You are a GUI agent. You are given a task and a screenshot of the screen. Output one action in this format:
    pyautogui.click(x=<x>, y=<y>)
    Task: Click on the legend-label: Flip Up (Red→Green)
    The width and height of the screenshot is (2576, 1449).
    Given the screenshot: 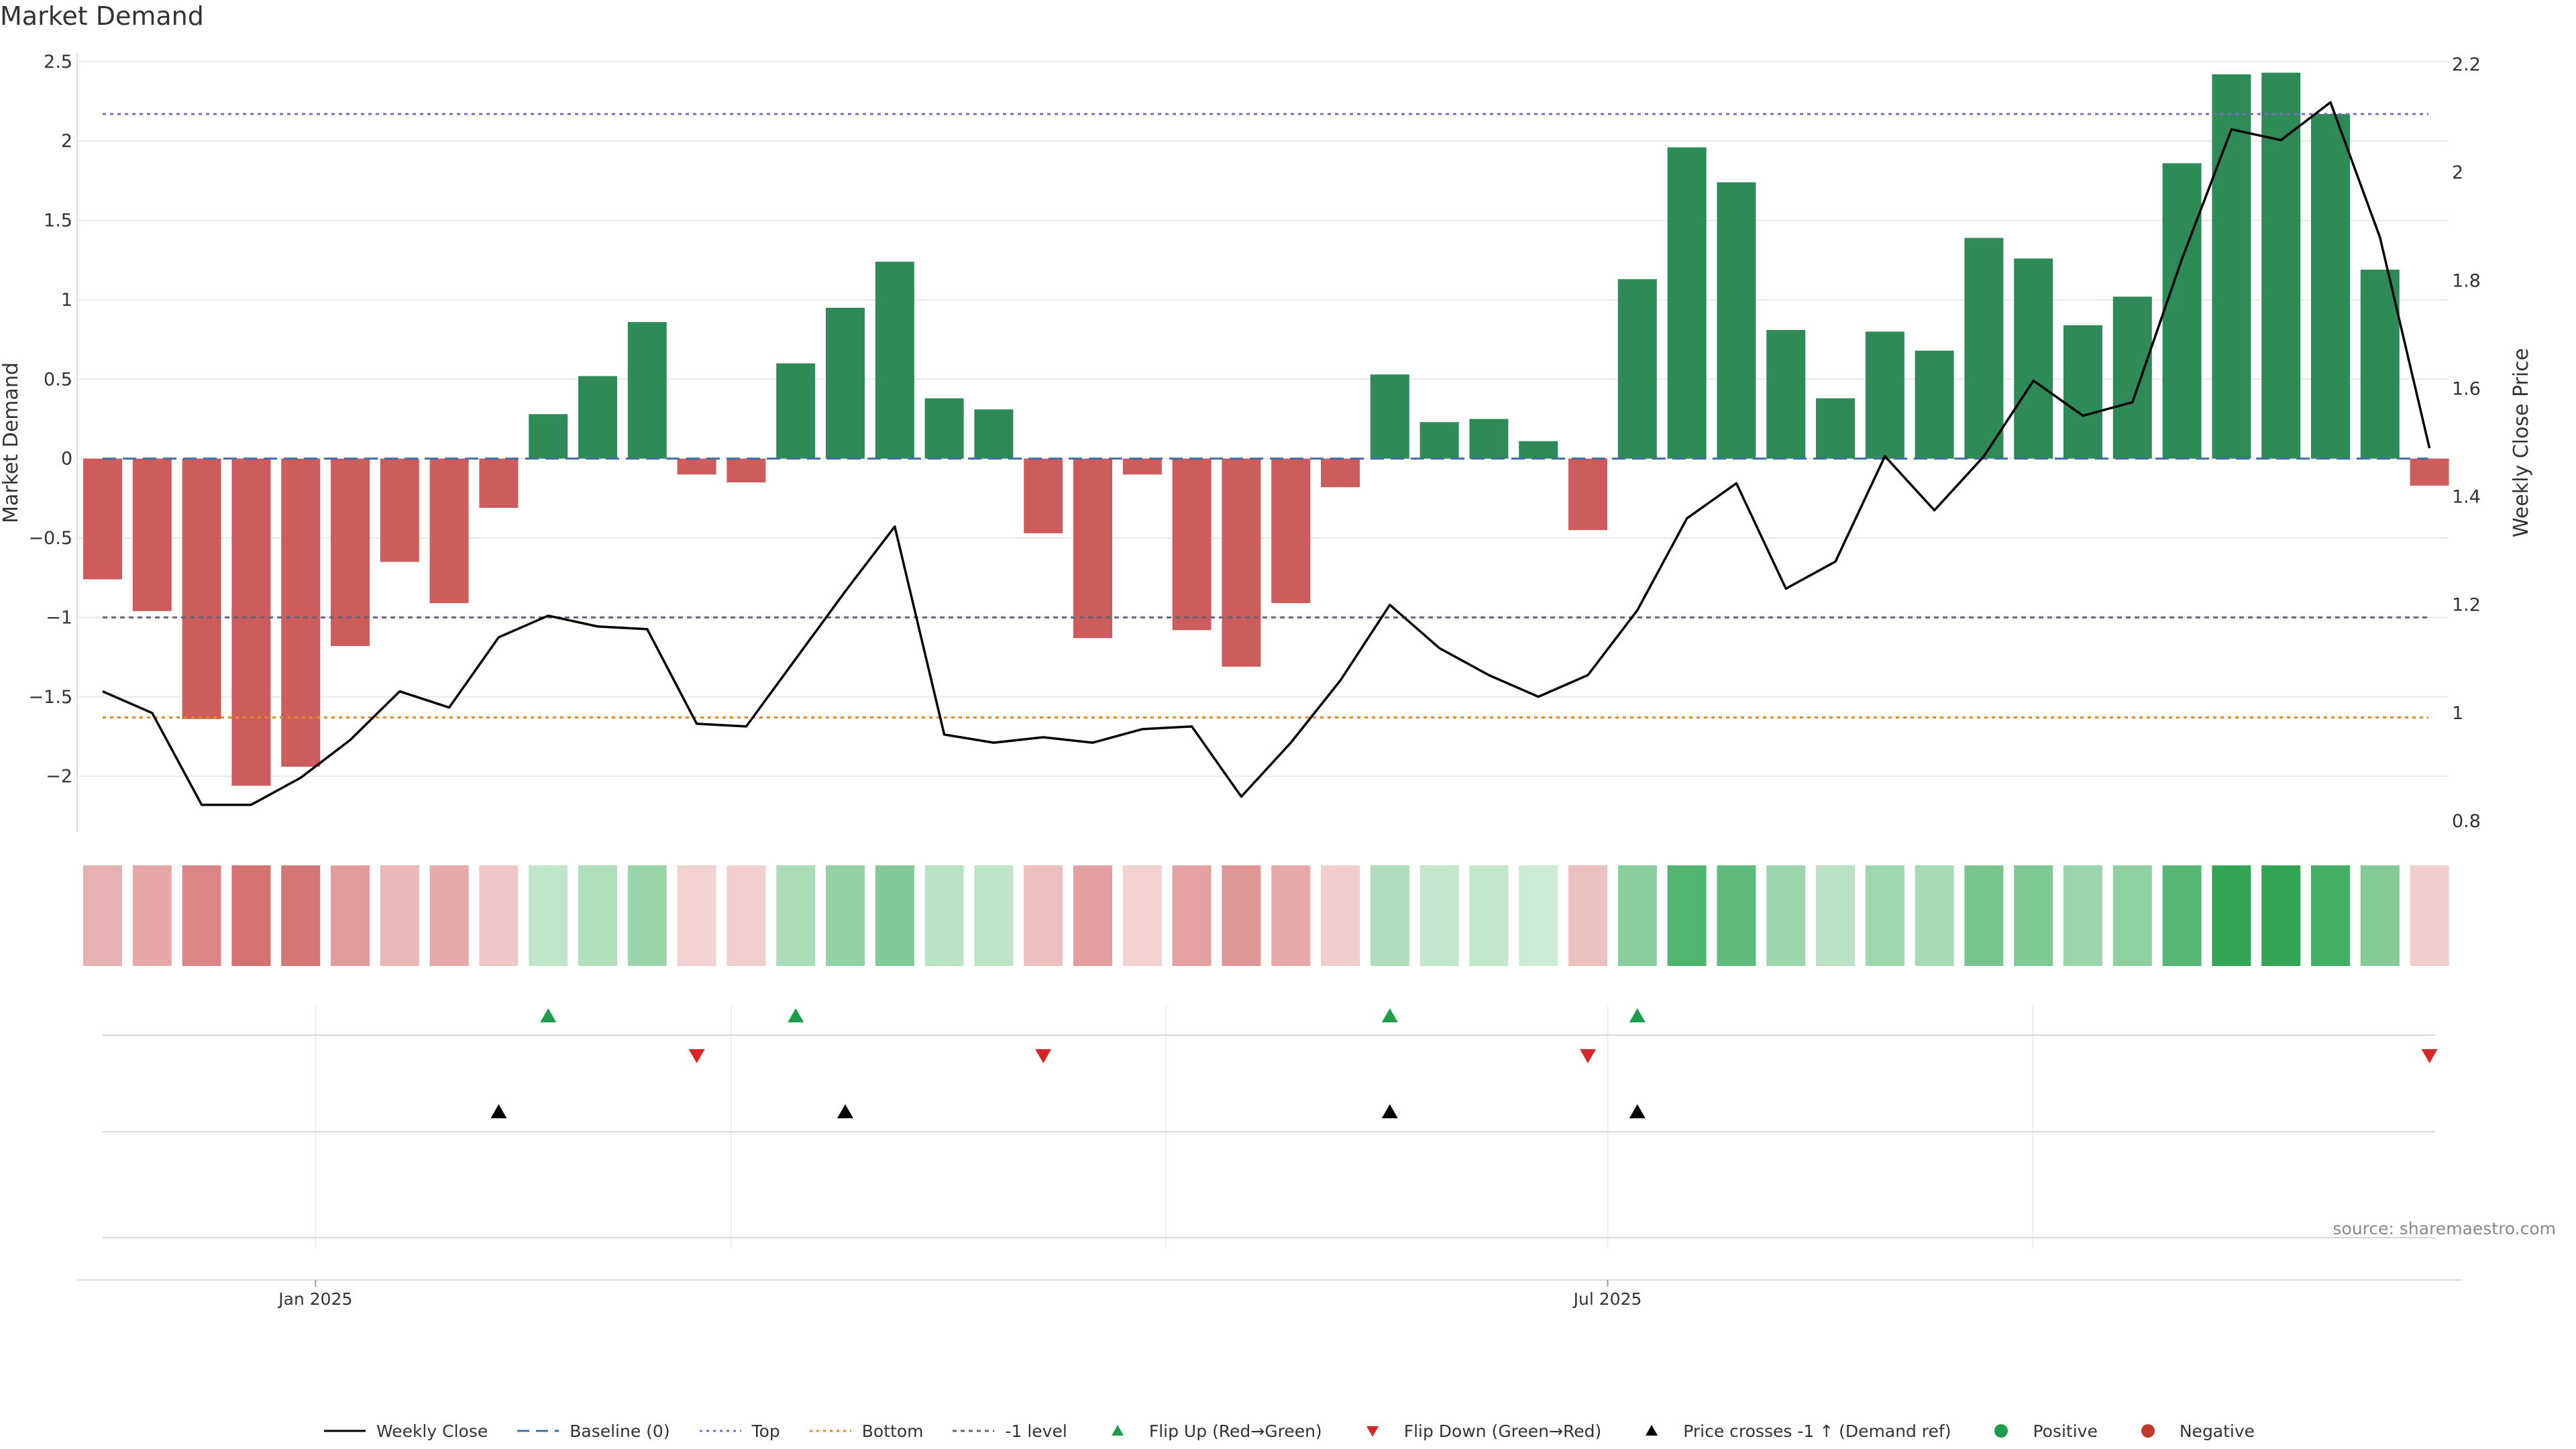 What is the action you would take?
    pyautogui.click(x=1235, y=1431)
    